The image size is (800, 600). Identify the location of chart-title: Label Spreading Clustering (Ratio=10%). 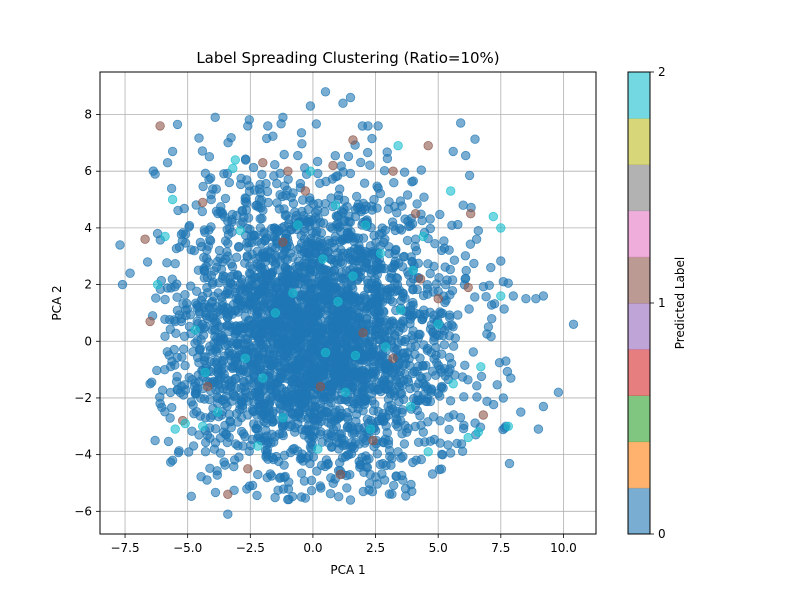
(347, 58).